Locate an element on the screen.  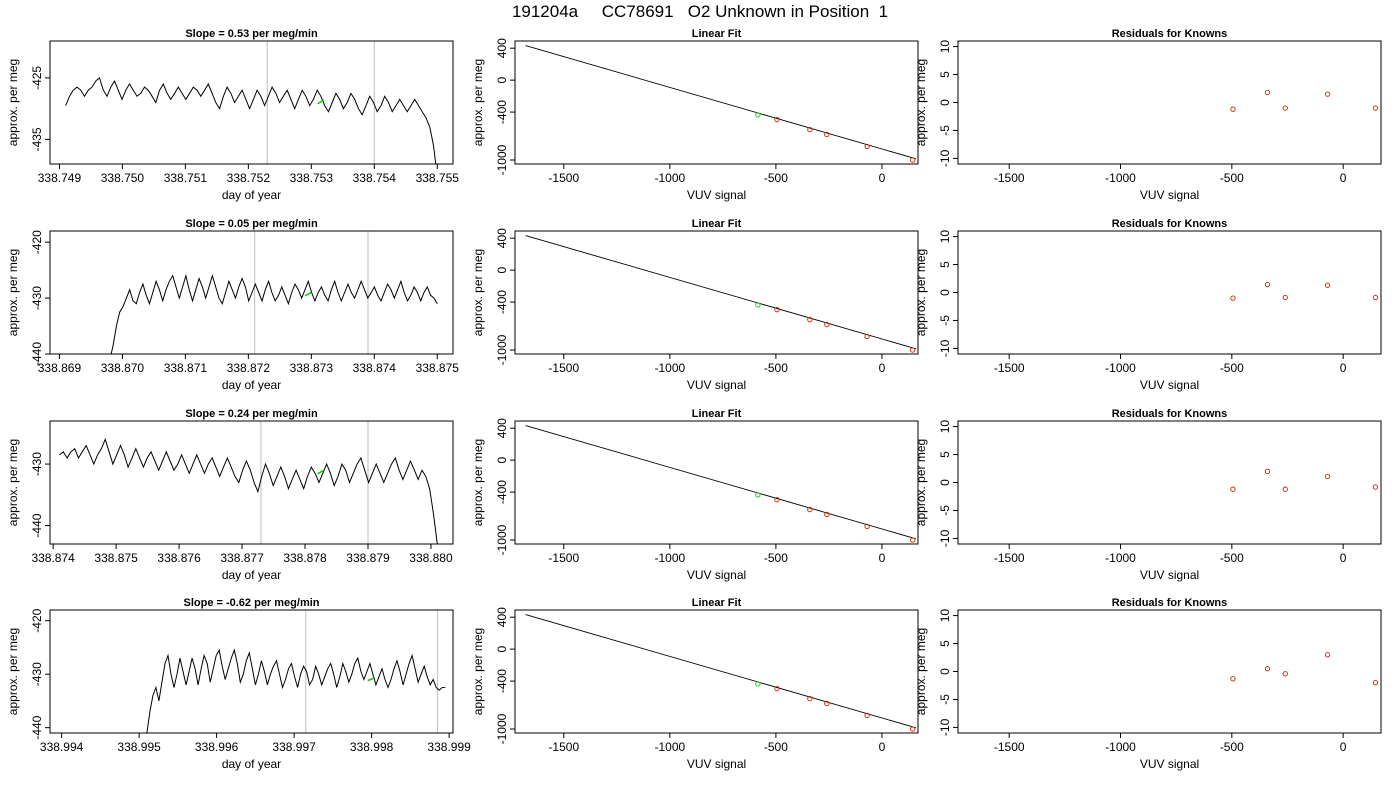
row1-residuals-xlabel: VUV signal is located at coordinates (1169, 195).